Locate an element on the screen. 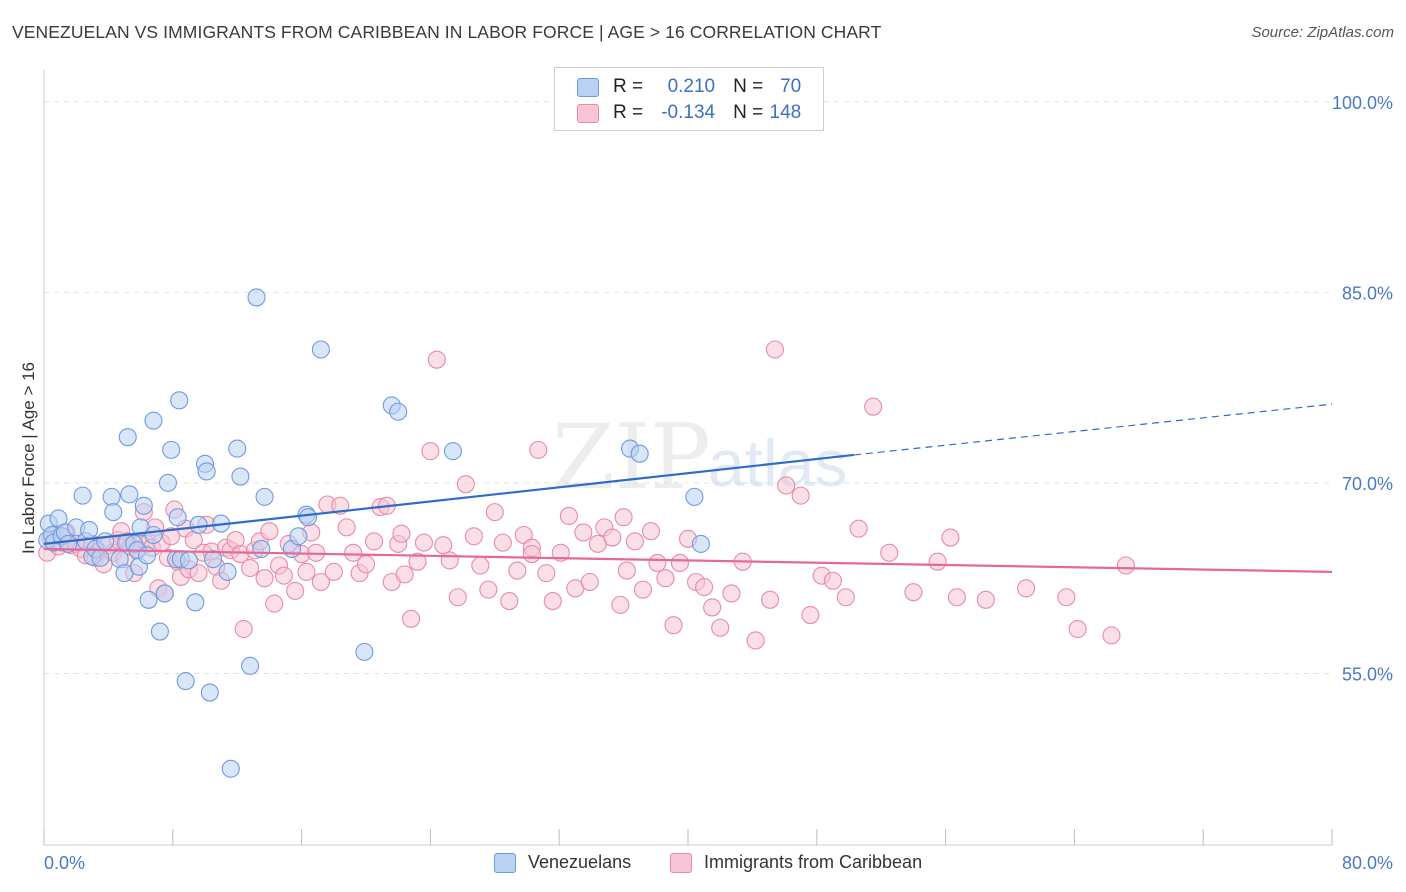 This screenshot has height=892, width=1406. series-swatch-pink is located at coordinates (681, 862).